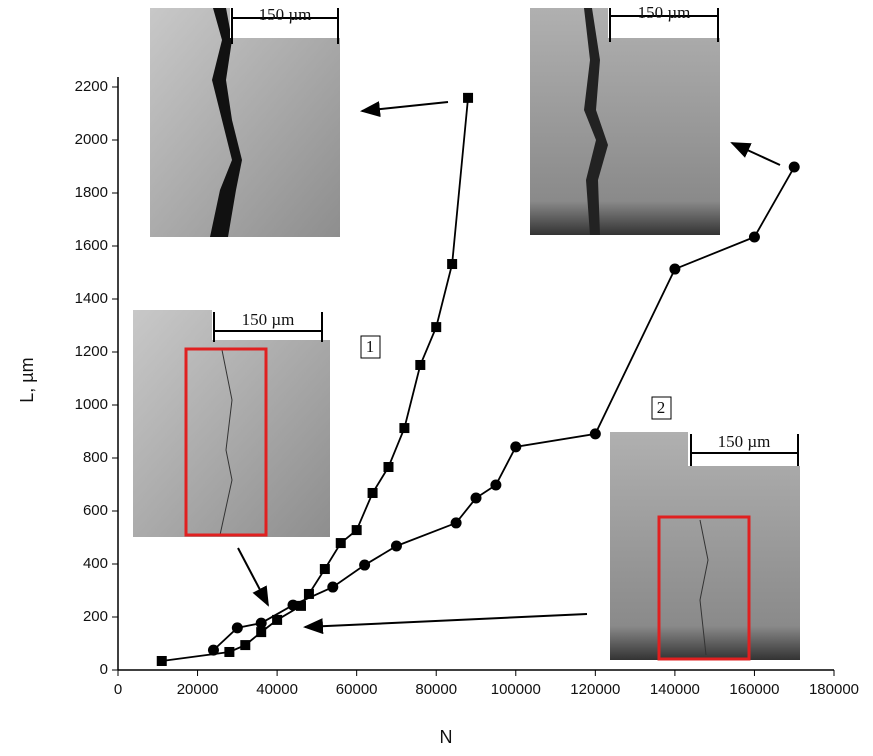 This screenshot has width=873, height=756. I want to click on y-tick-label: 1400, so click(91, 298).